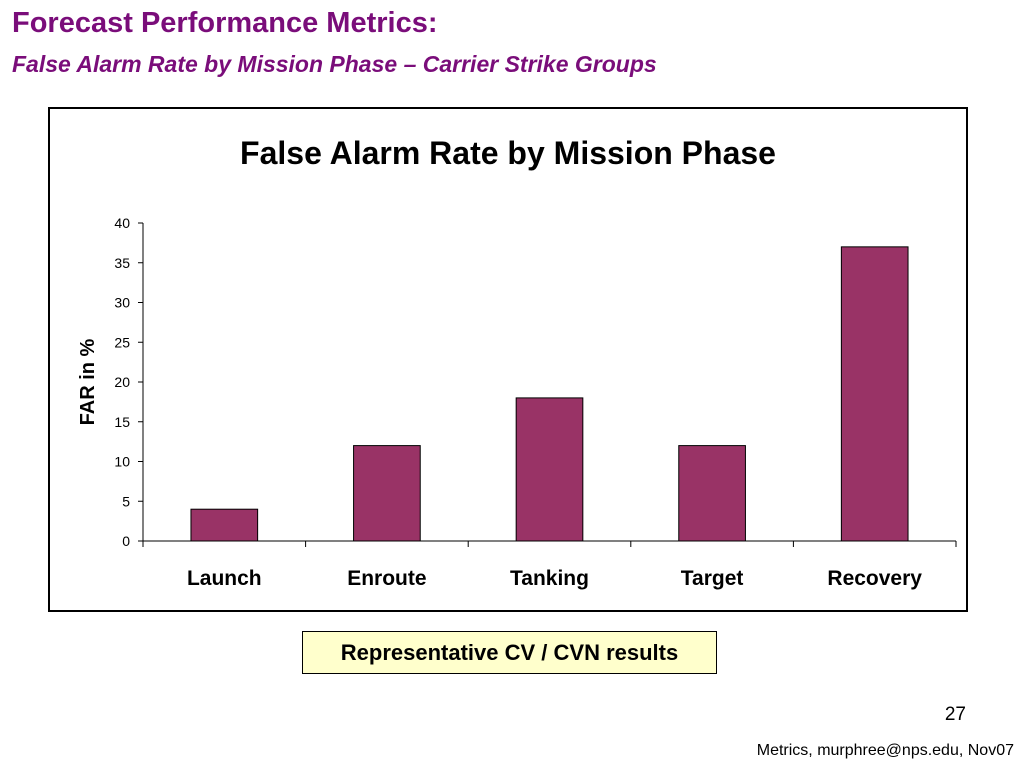 The image size is (1024, 768). What do you see at coordinates (126, 501) in the screenshot?
I see `y-tick-label: 5` at bounding box center [126, 501].